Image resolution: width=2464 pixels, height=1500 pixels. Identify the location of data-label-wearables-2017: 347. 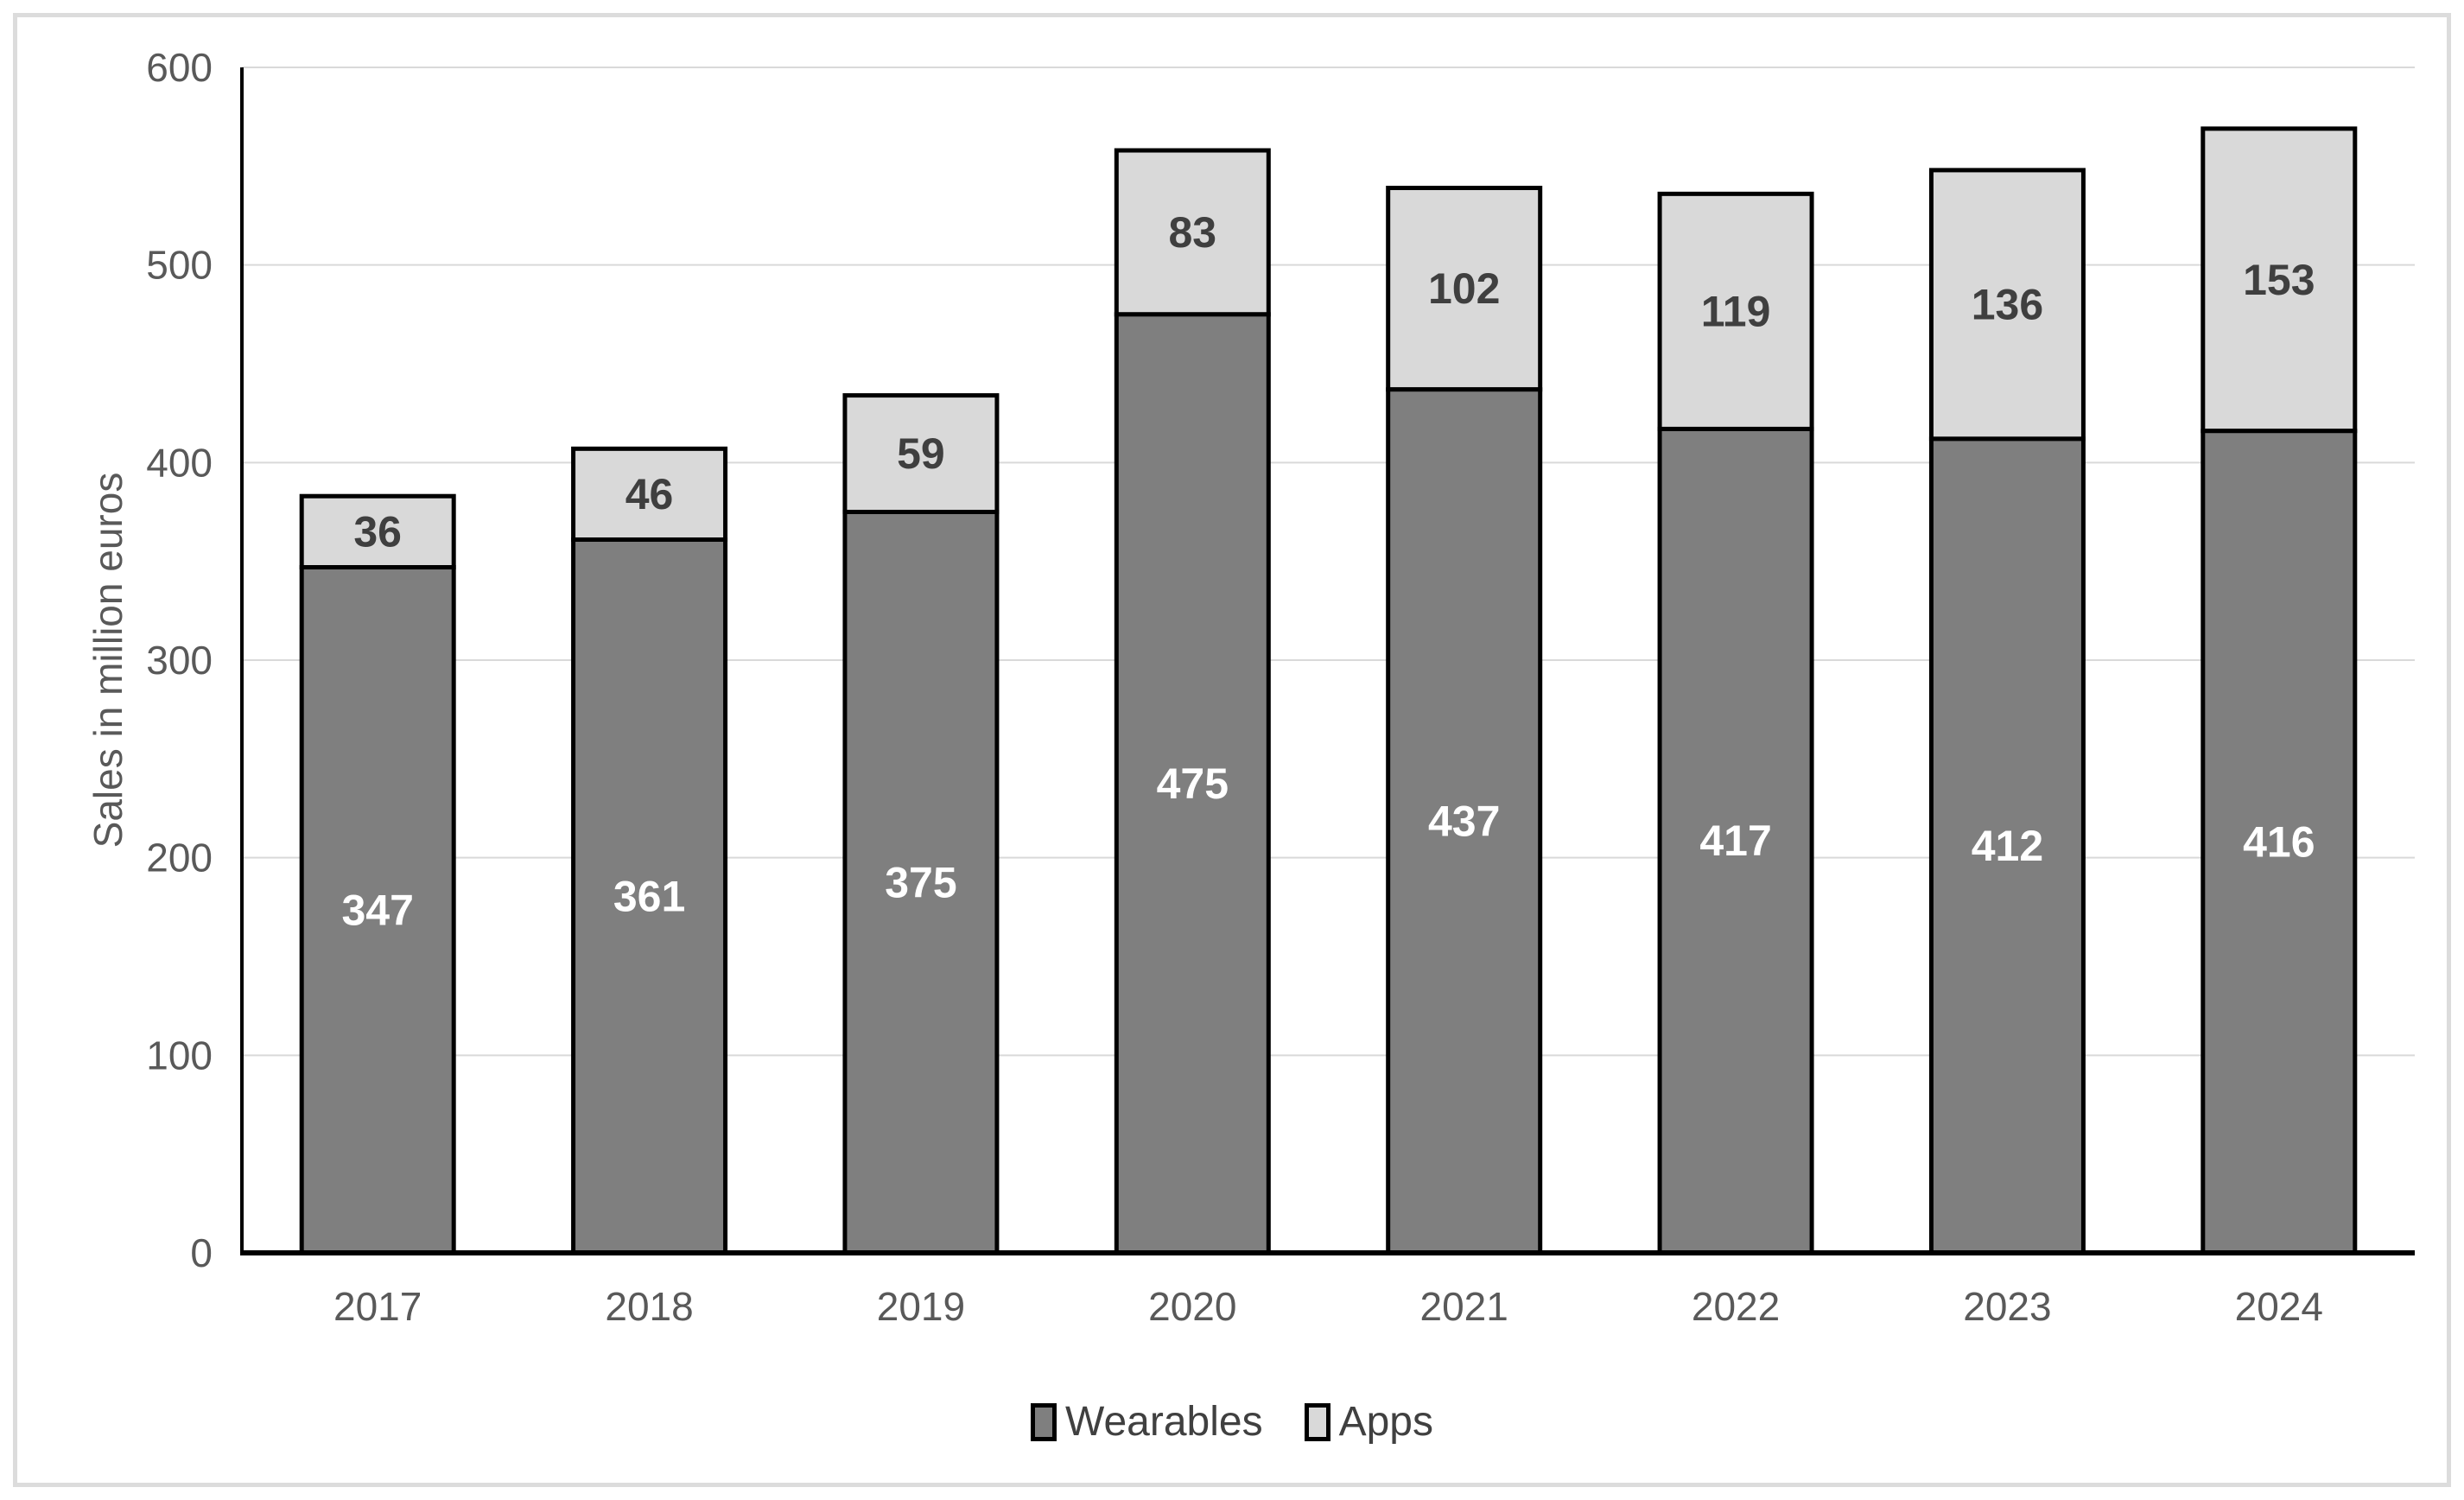
(377, 910).